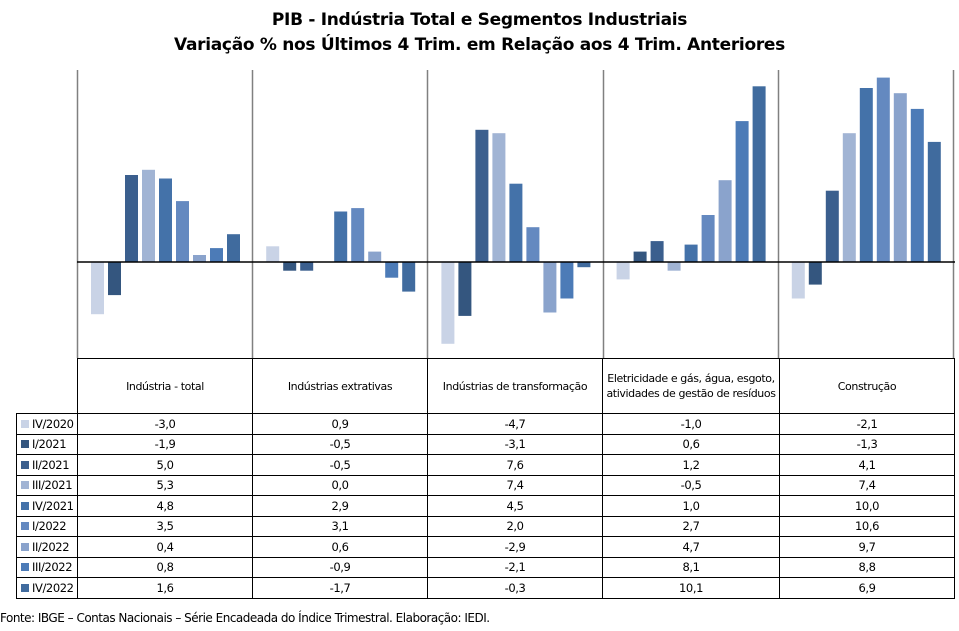  What do you see at coordinates (815, 273) in the screenshot?
I see `bar-I-2021-cat4` at bounding box center [815, 273].